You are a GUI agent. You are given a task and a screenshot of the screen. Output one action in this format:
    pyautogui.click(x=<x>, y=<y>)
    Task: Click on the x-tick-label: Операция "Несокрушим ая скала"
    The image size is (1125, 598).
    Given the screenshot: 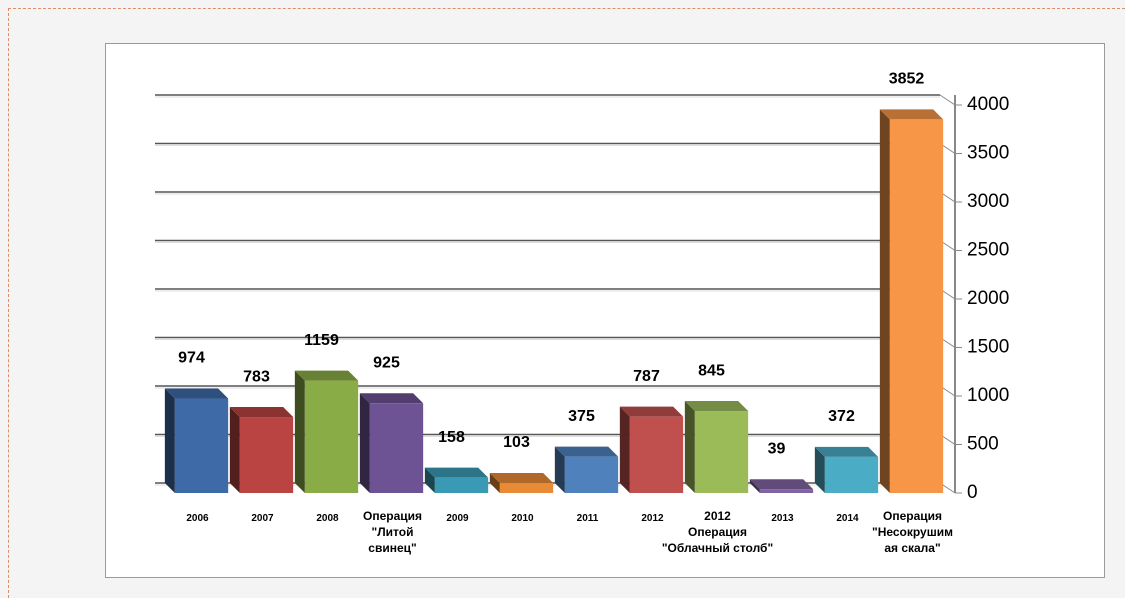 What is the action you would take?
    pyautogui.click(x=912, y=532)
    